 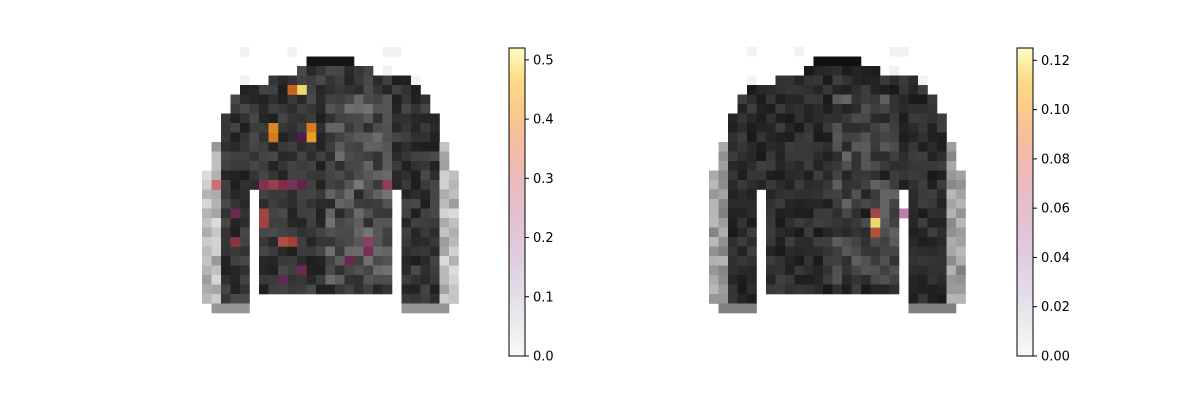 I want to click on colorbar-right: 0.00 0.02 0.04 0.06 0.08 0.10 0.12, so click(x=1043, y=206).